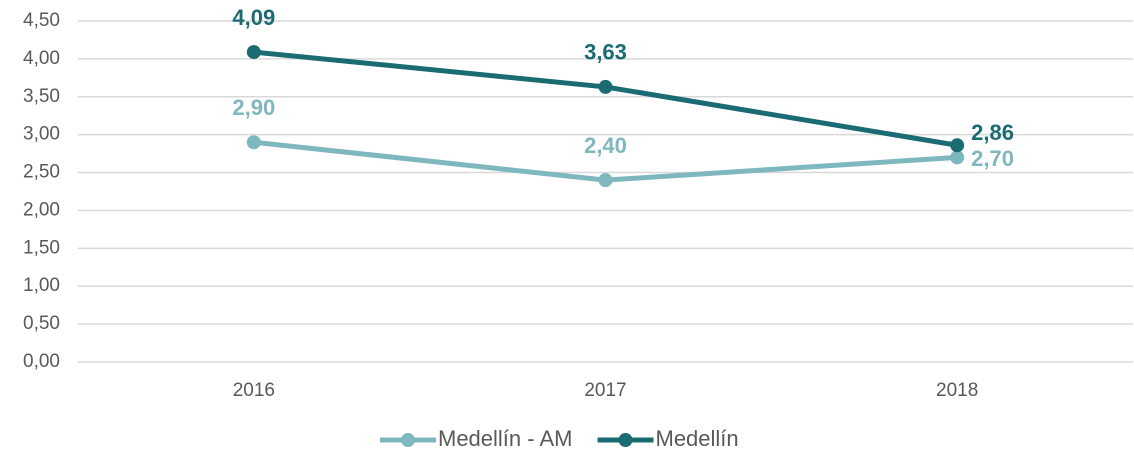  Describe the element at coordinates (605, 145) in the screenshot. I see `value-label: 2,40` at that location.